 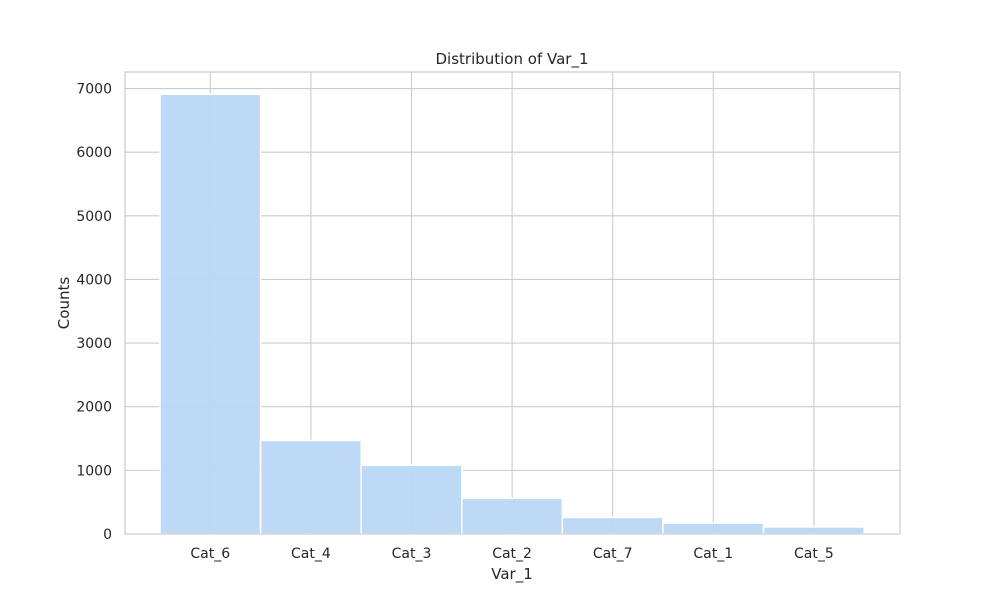 I want to click on y-axis-label: Counts, so click(x=64, y=303).